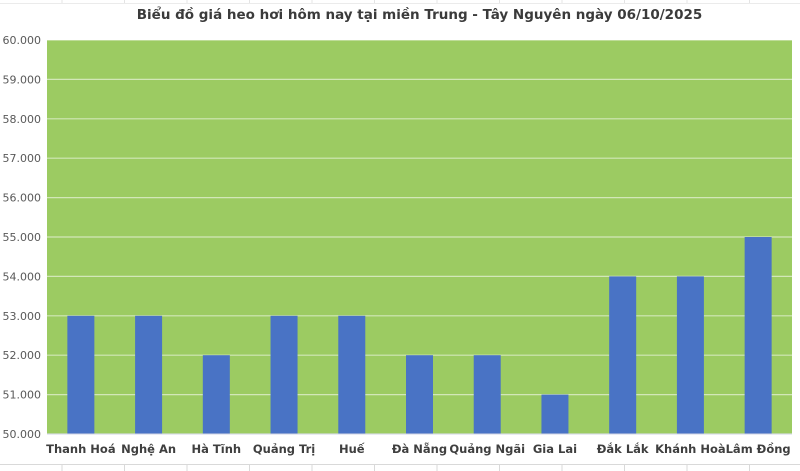 Image resolution: width=800 pixels, height=471 pixels. I want to click on cropped-table-edge-top, so click(400, 2).